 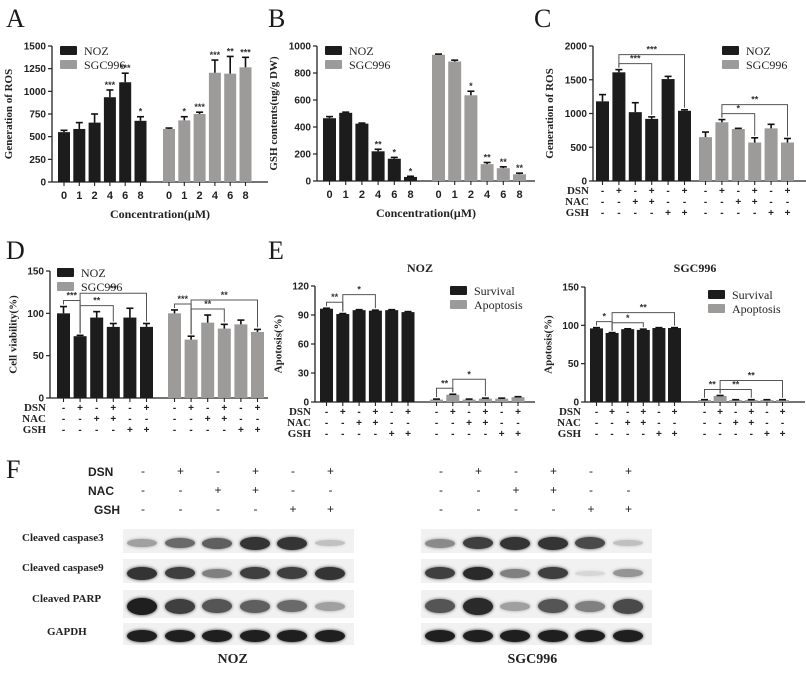 What do you see at coordinates (426, 213) in the screenshot?
I see `x-axis-title: Concentration(μM)` at bounding box center [426, 213].